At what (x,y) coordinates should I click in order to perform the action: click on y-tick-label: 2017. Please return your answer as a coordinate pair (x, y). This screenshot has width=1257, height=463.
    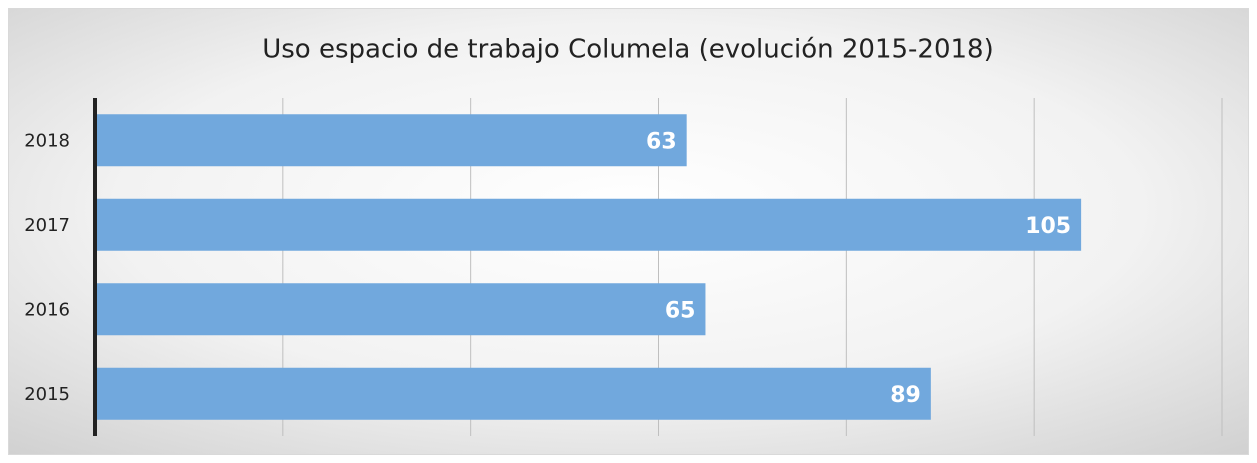
    Looking at the image, I should click on (47, 225).